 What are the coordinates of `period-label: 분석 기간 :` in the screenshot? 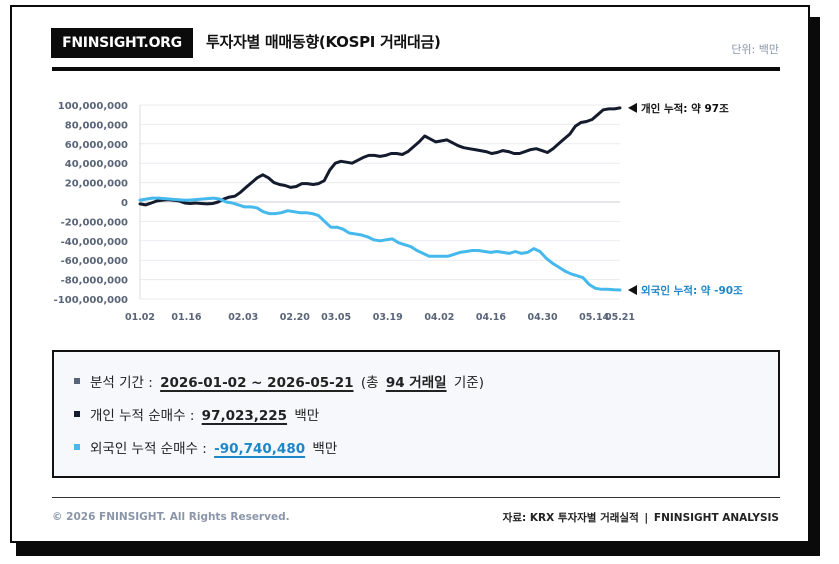 It's located at (121, 383).